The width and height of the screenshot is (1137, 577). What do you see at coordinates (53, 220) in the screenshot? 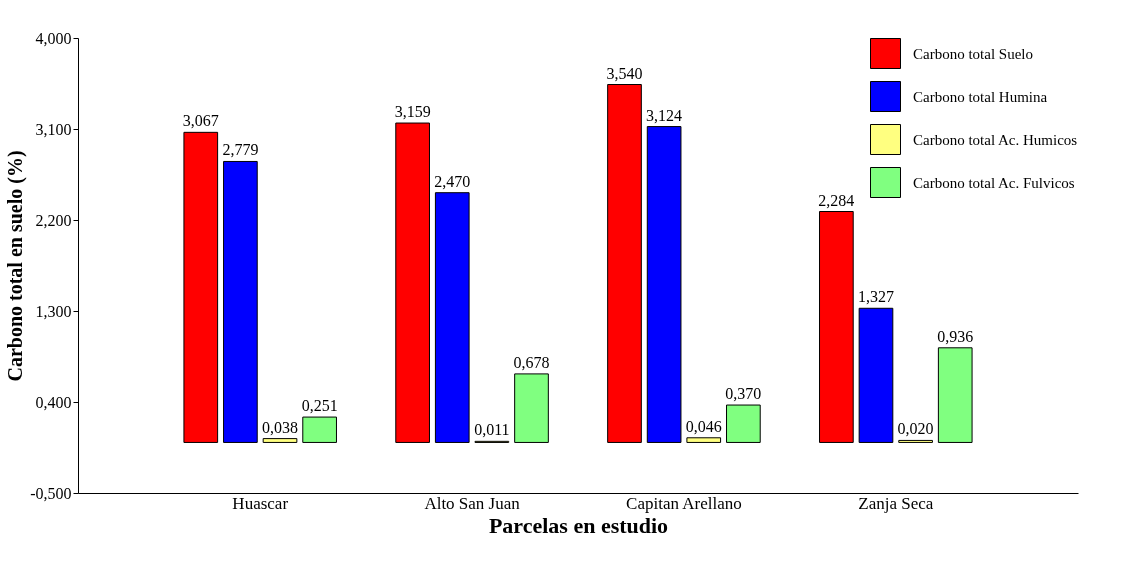
I see `y-tick-label: 2,200` at bounding box center [53, 220].